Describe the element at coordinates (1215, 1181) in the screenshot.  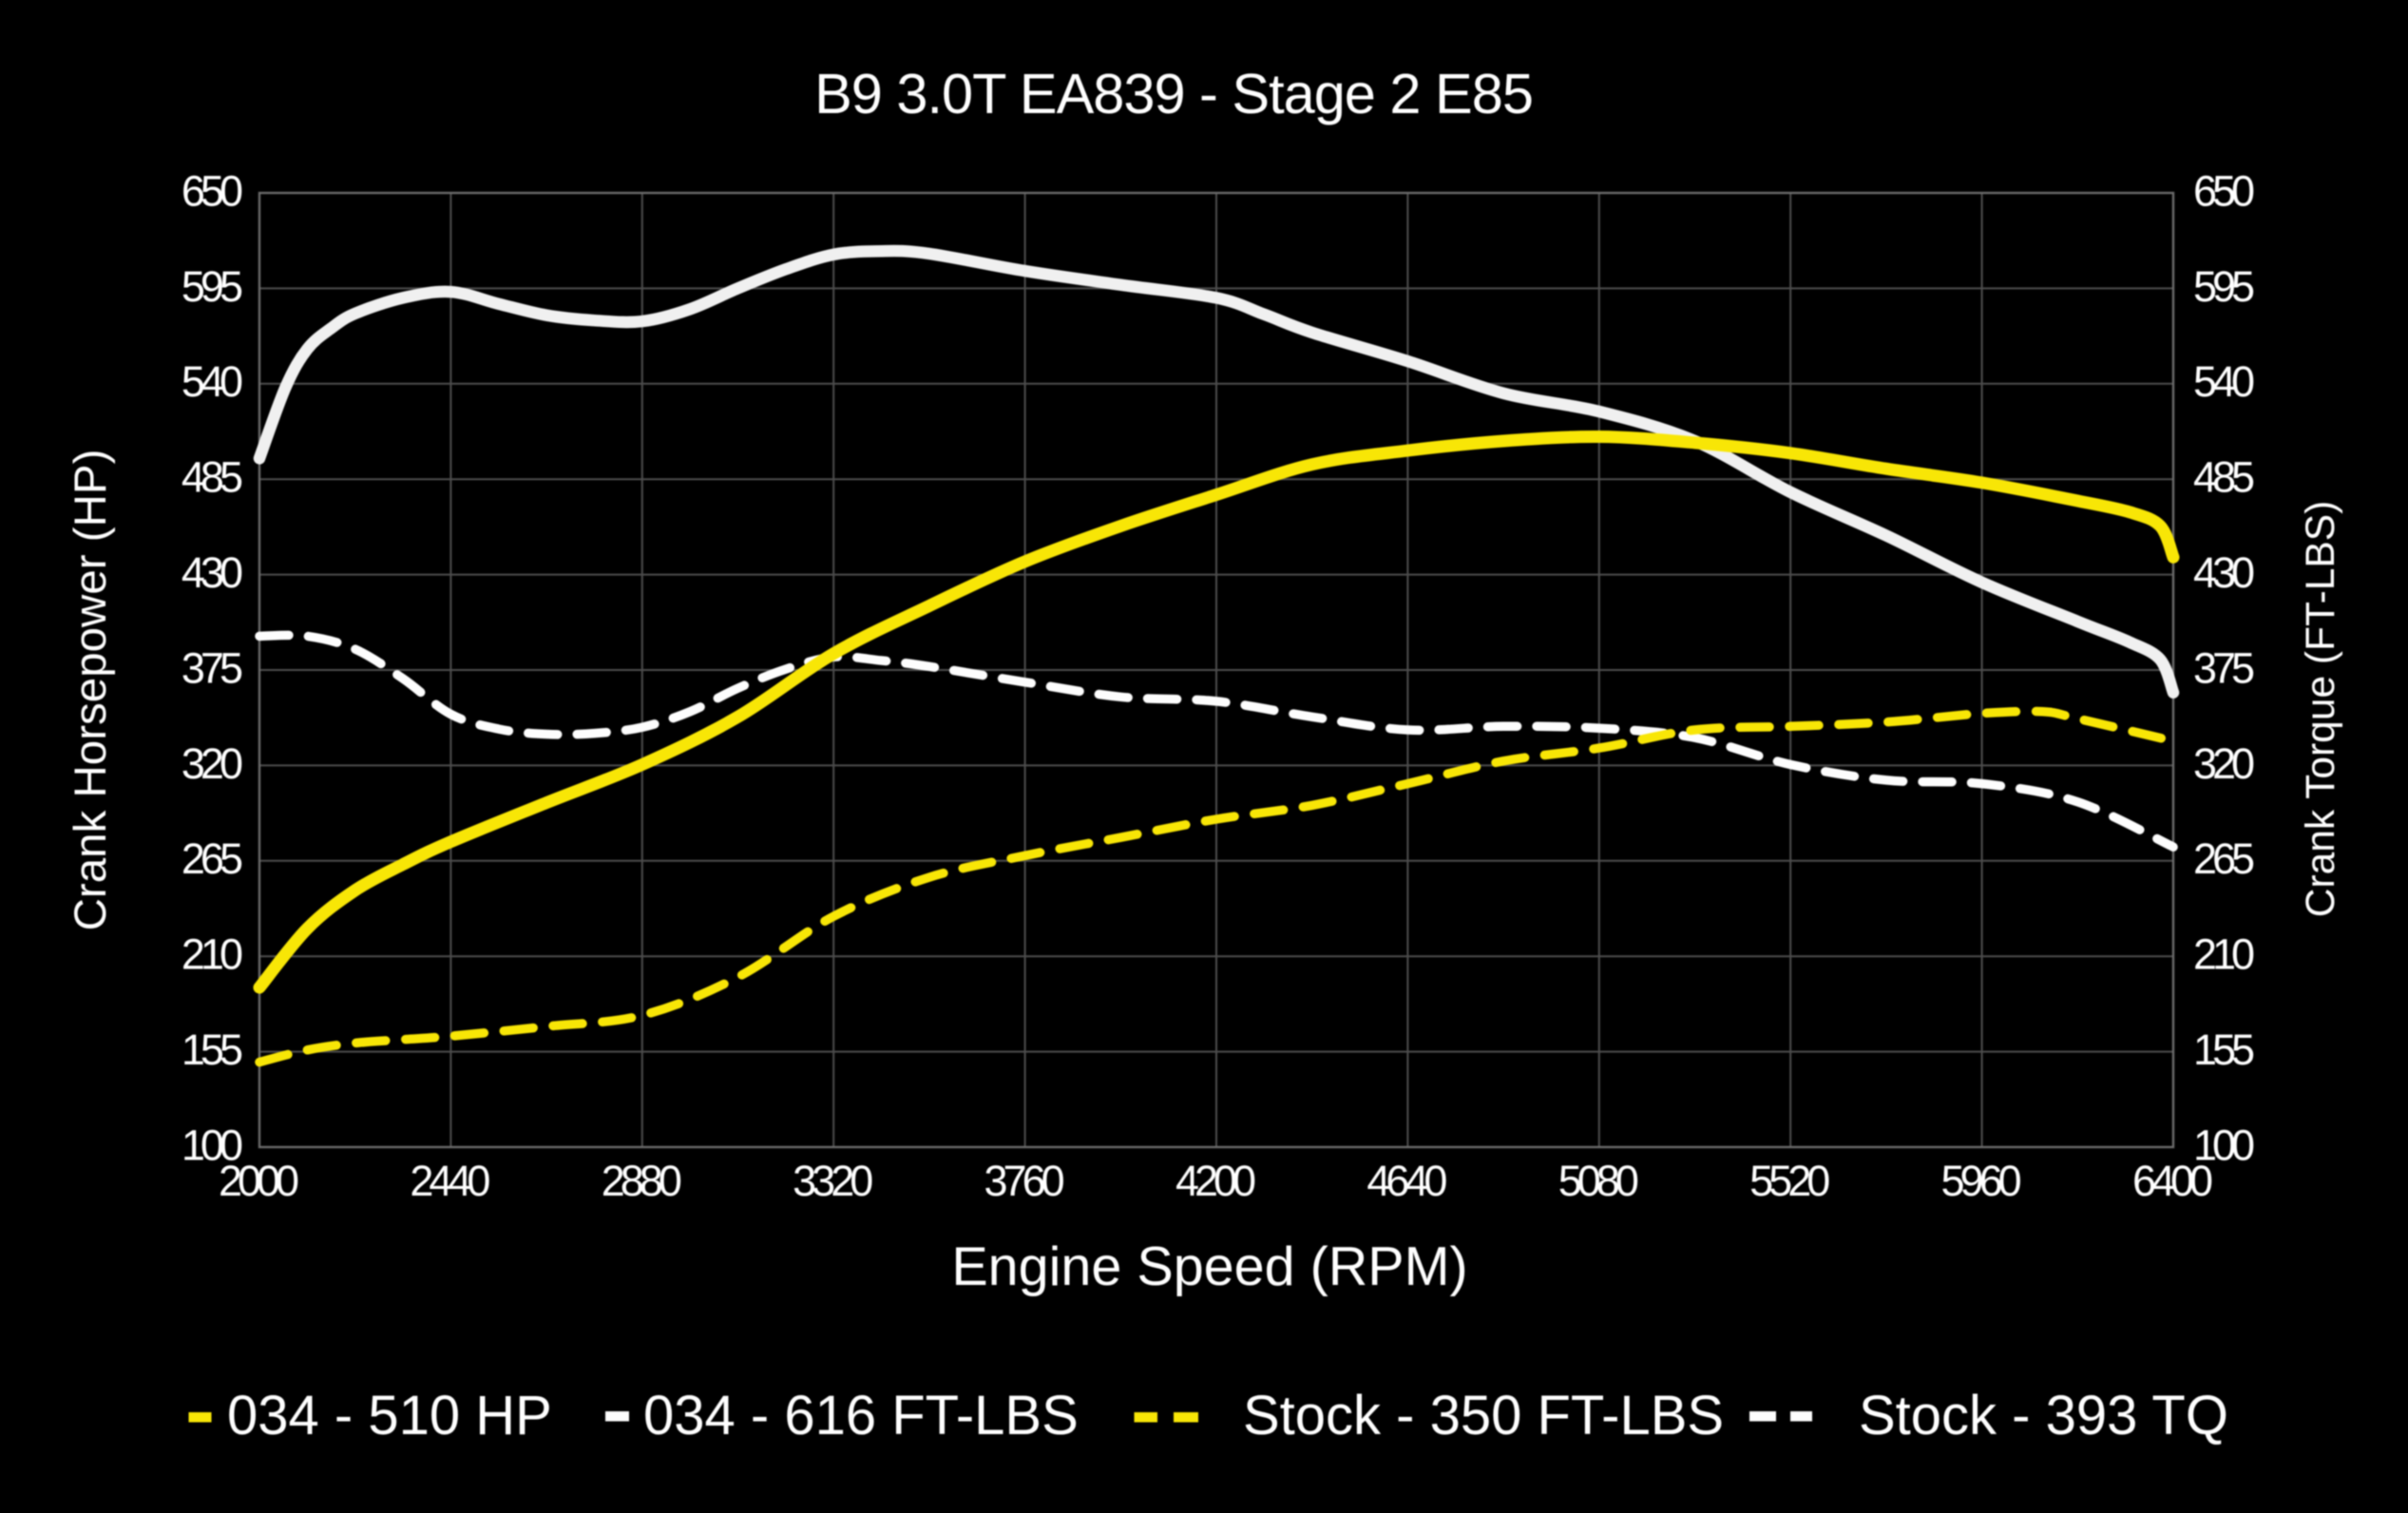
I see `svg-text: 4200` at that location.